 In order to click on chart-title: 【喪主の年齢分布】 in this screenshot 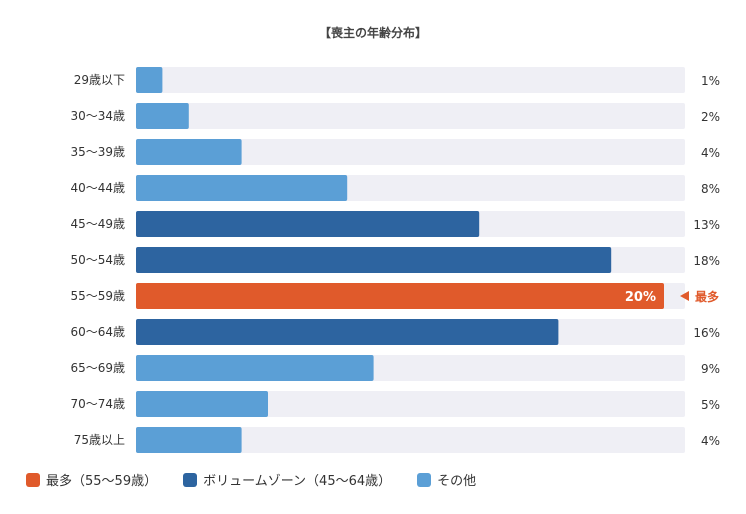, I will do `click(372, 33)`.